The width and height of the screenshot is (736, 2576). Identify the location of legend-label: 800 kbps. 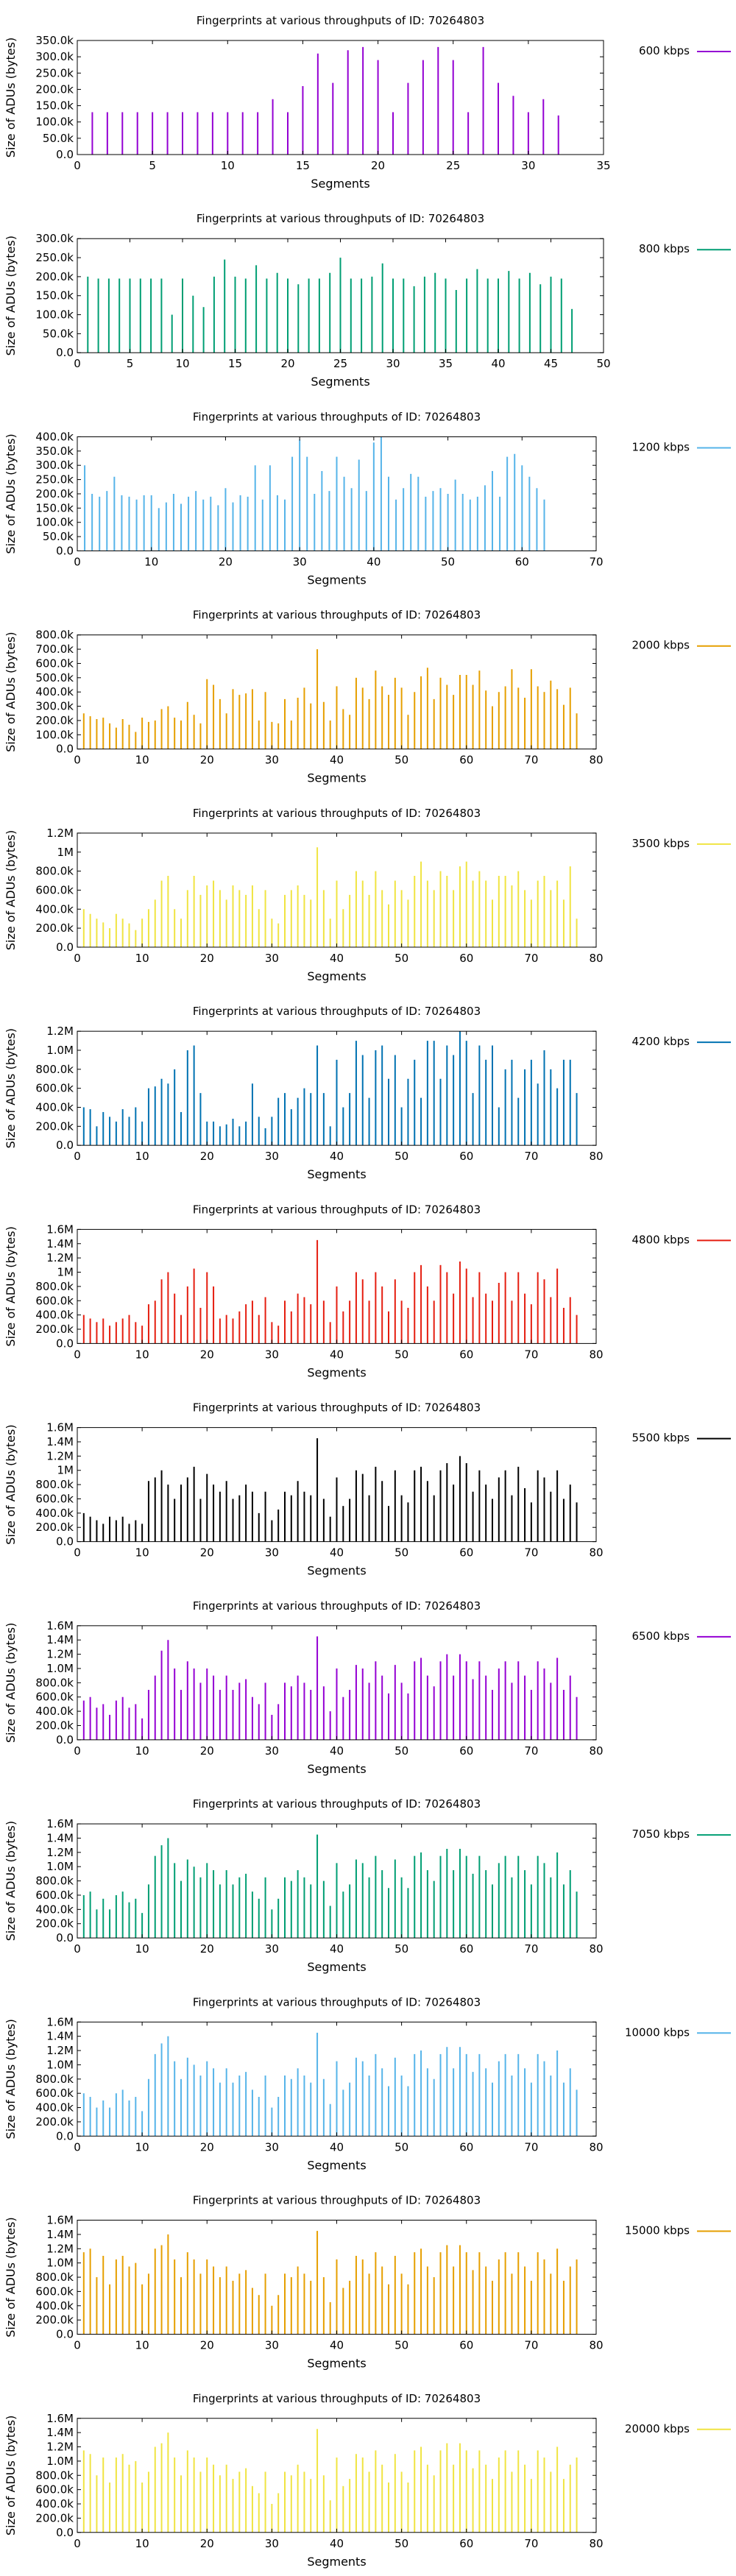
(664, 248).